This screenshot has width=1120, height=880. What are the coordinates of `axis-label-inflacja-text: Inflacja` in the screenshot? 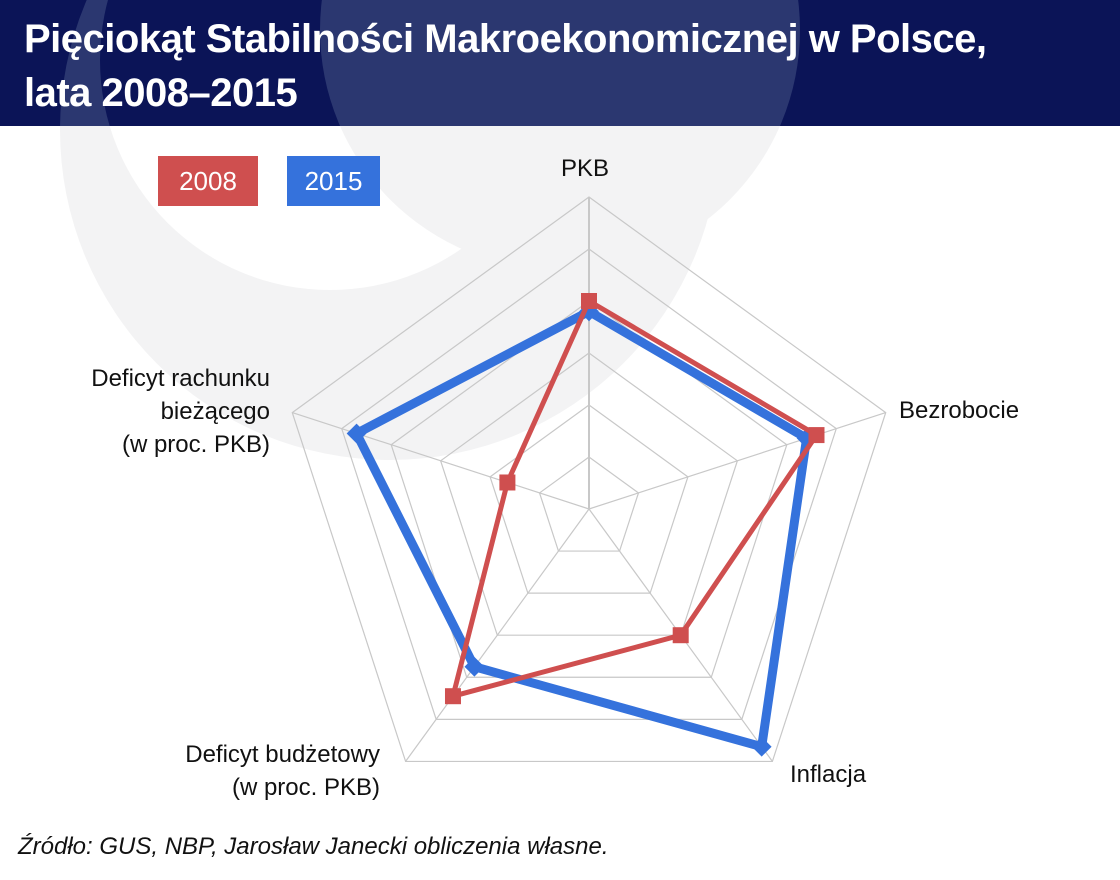 It's located at (828, 774).